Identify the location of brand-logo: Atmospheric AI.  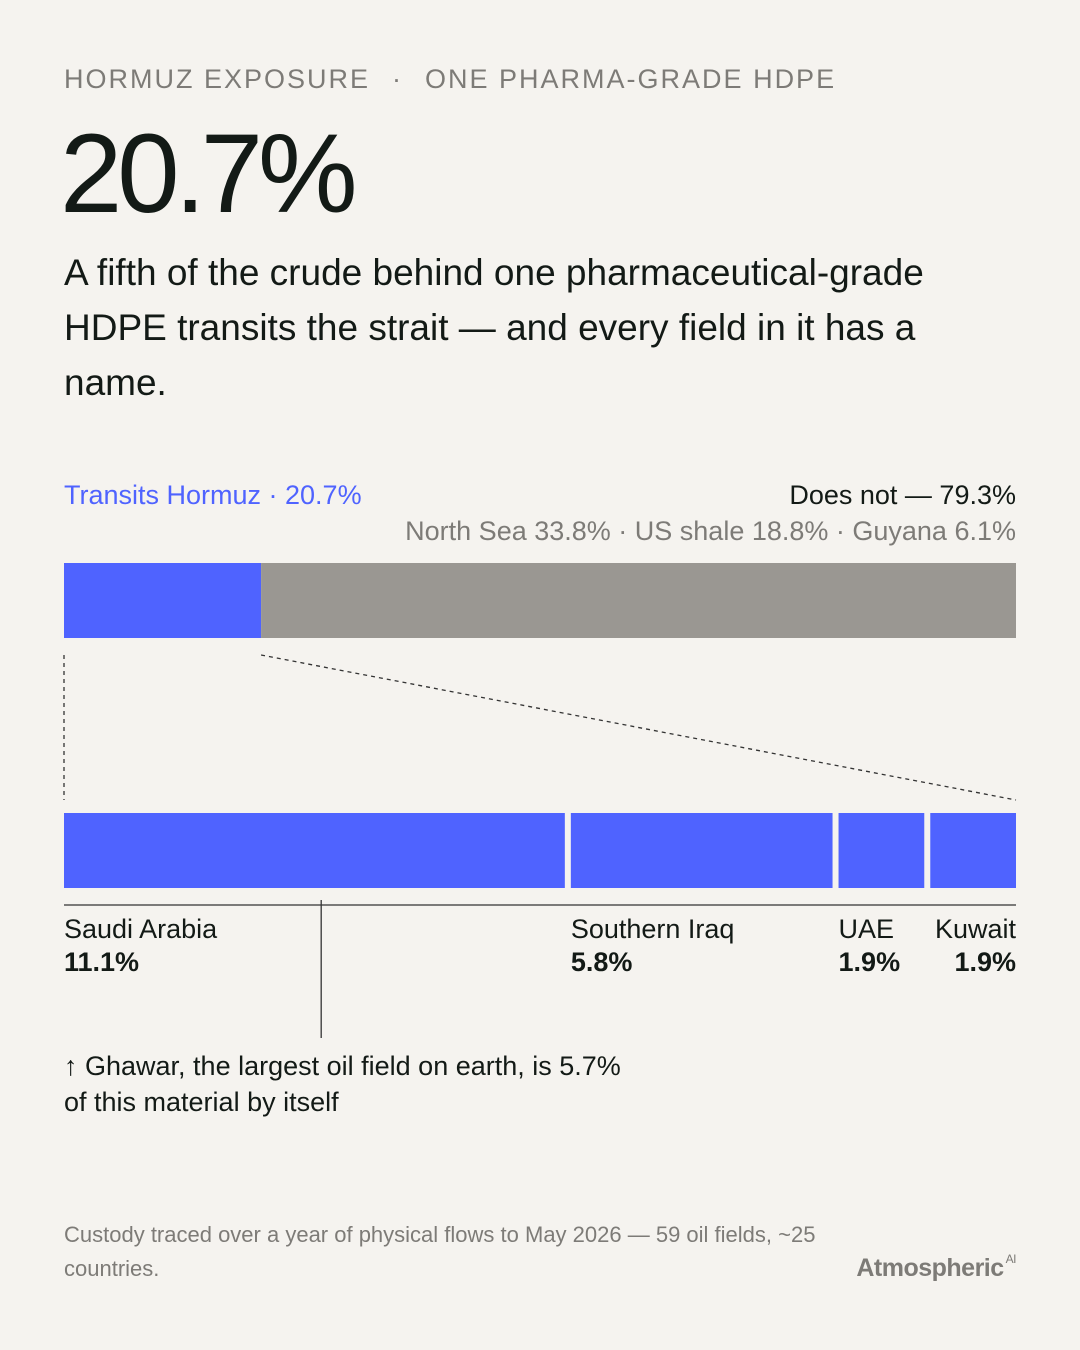
(936, 1267).